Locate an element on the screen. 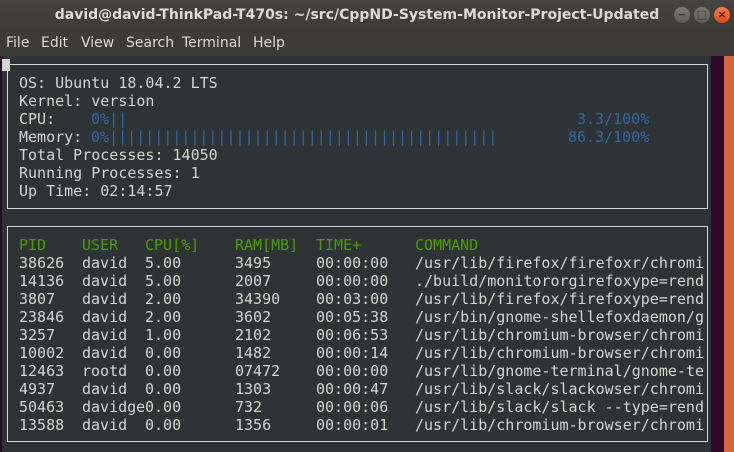 The image size is (734, 452). maximize-button: □ is located at coordinates (702, 15).